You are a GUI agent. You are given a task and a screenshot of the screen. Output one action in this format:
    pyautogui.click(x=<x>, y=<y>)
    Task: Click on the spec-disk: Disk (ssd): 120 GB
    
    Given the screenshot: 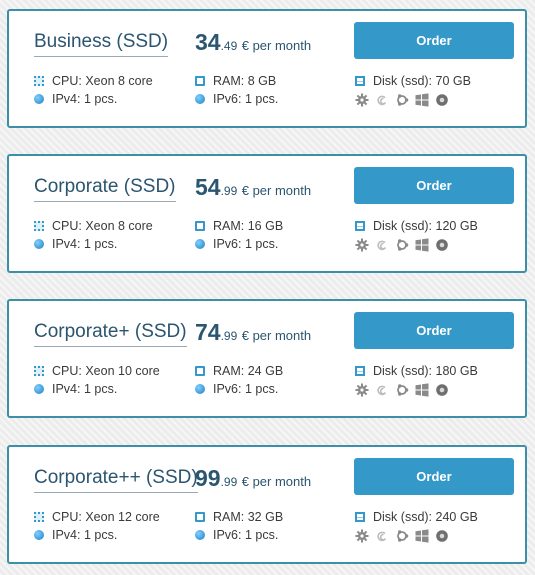 What is the action you would take?
    pyautogui.click(x=416, y=226)
    